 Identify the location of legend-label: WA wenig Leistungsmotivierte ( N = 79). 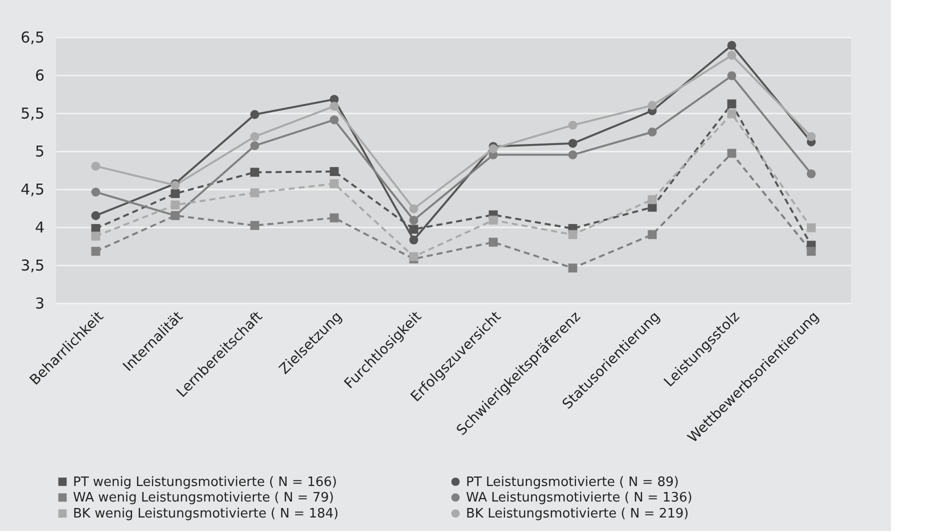
(203, 498).